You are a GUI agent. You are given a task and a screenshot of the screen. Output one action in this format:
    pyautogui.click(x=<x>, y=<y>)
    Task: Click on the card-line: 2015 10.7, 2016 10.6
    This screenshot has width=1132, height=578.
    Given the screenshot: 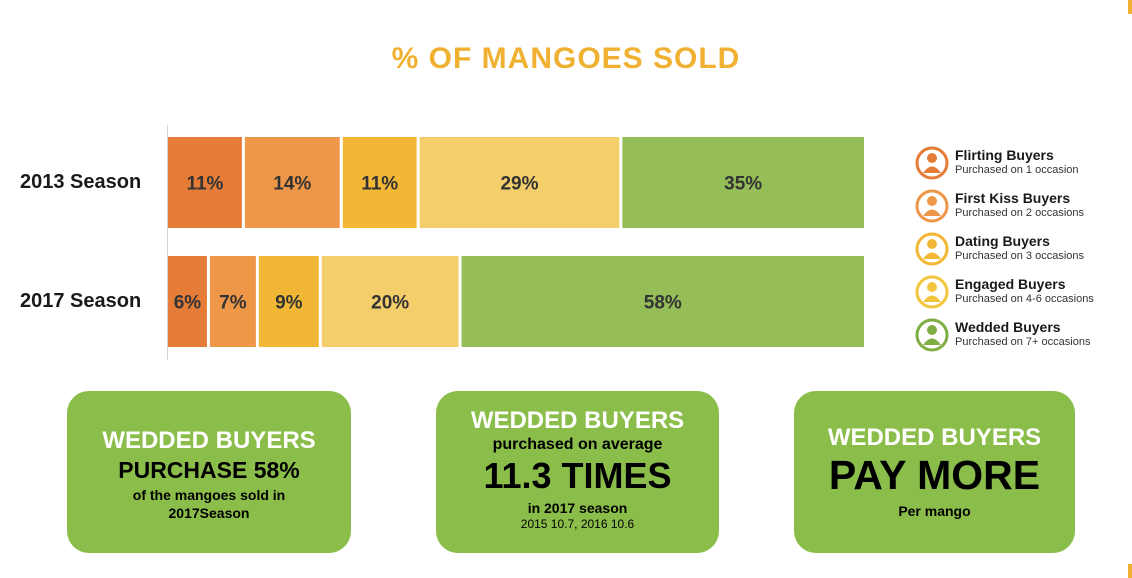 What is the action you would take?
    pyautogui.click(x=577, y=524)
    